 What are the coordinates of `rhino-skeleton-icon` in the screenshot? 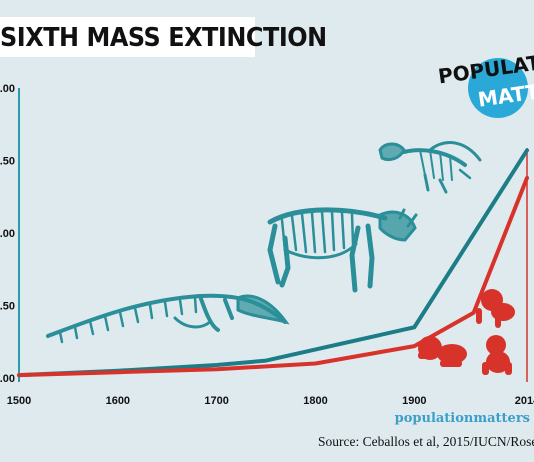 It's located at (342, 250).